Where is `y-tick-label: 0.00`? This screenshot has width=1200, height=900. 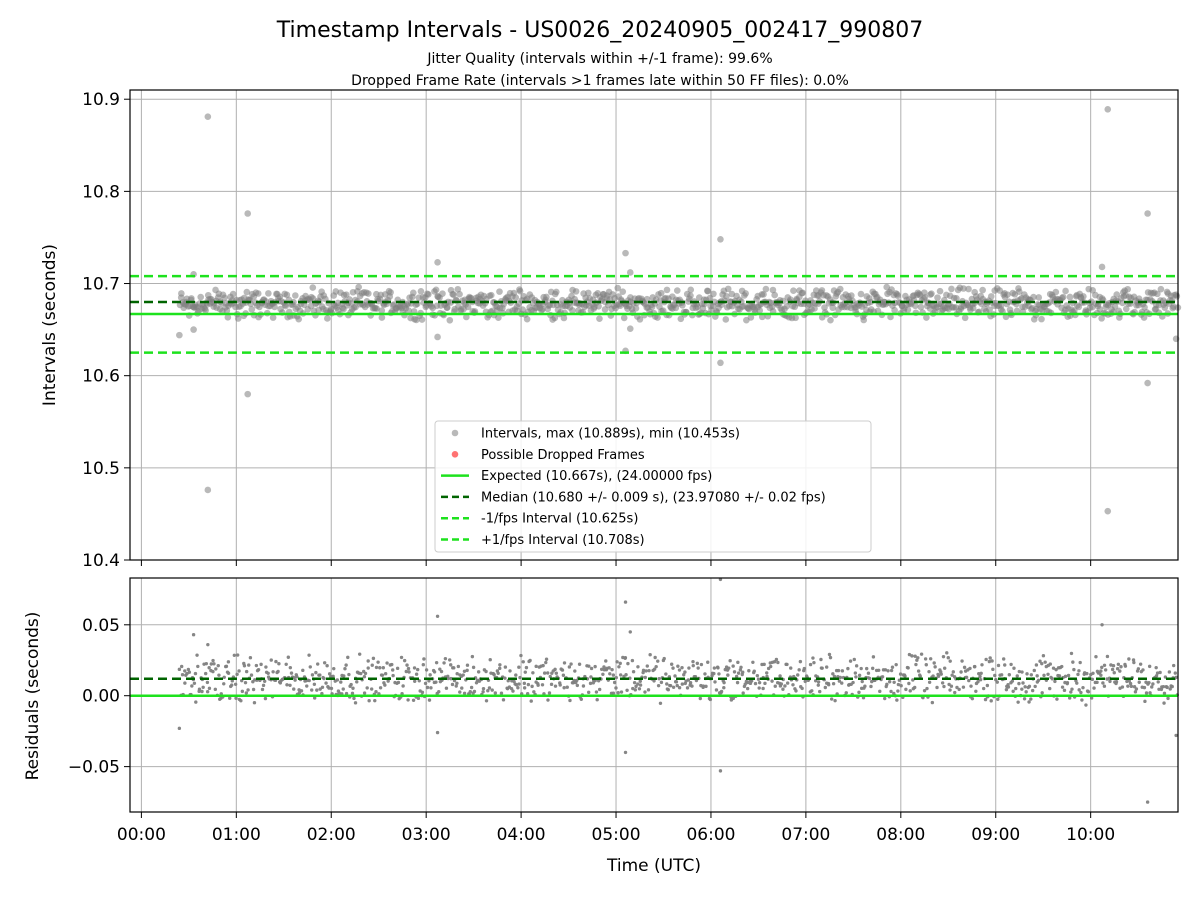 y-tick-label: 0.00 is located at coordinates (101, 697).